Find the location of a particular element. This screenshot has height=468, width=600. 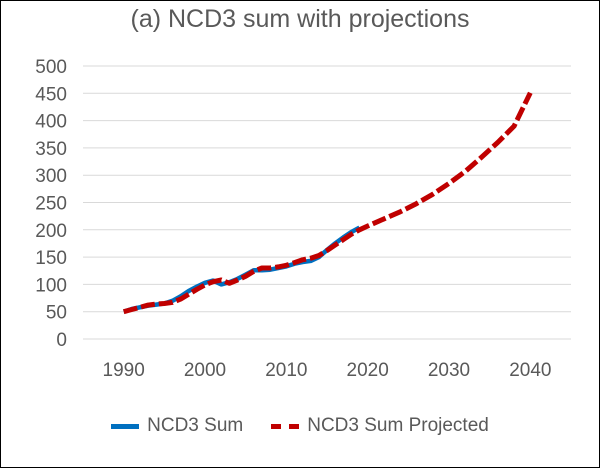

x-tick-label-2020: 2020 is located at coordinates (368, 370).